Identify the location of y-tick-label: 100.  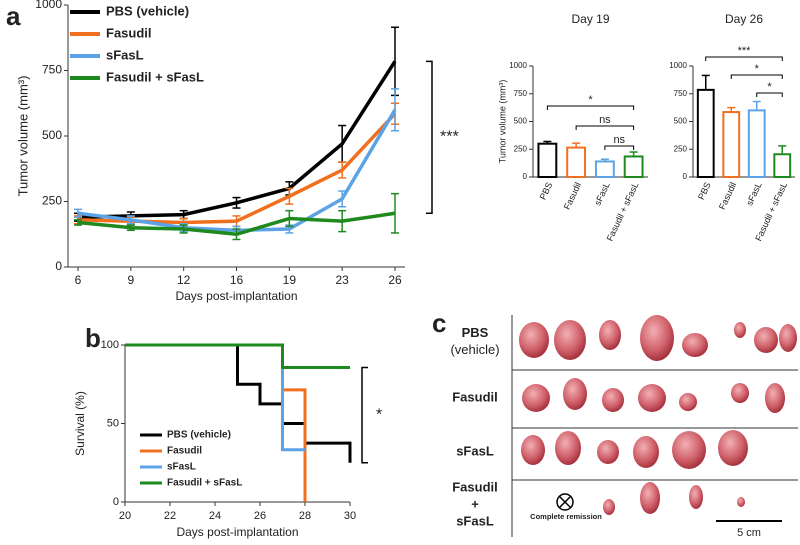
(110, 345).